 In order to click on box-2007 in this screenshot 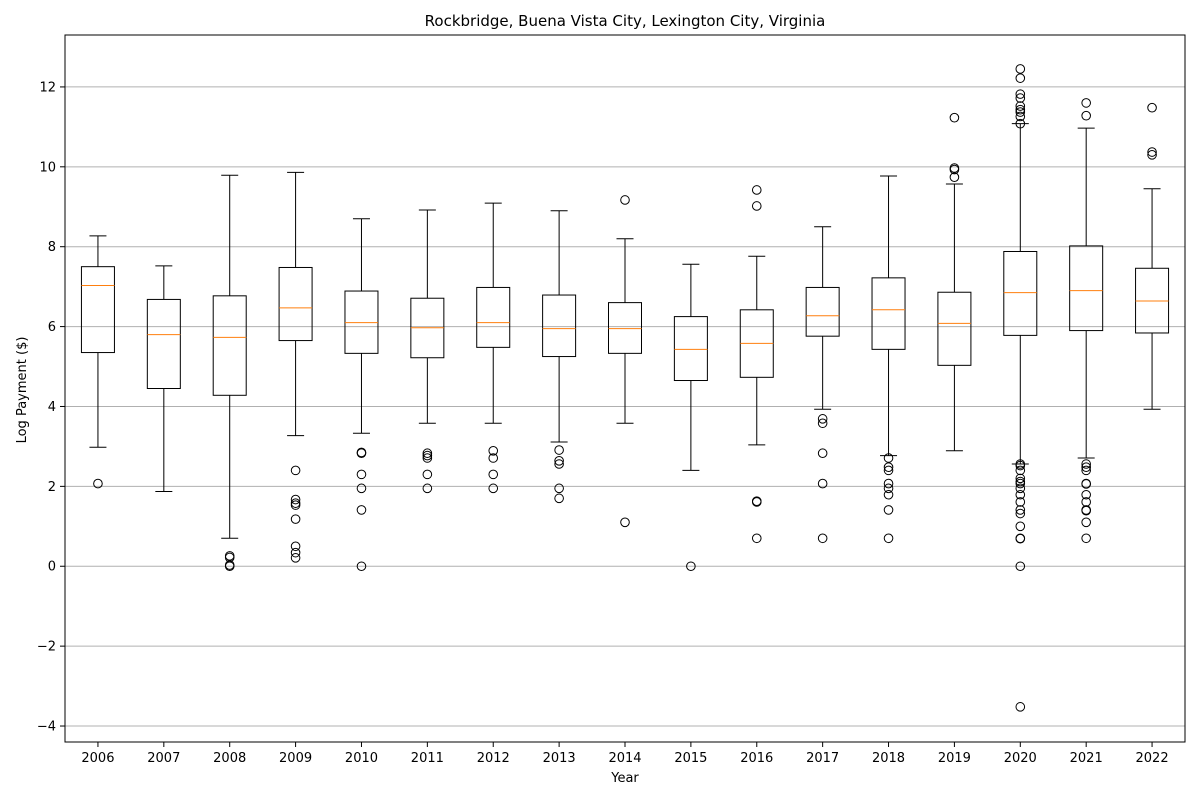, I will do `click(163, 379)`.